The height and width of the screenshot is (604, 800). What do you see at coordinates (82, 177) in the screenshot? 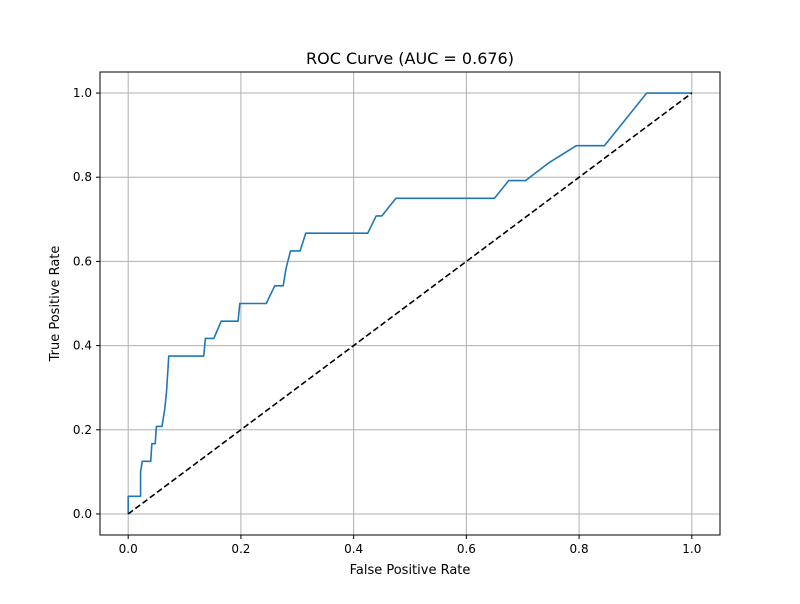
I see `y-tick-label: 0.8` at bounding box center [82, 177].